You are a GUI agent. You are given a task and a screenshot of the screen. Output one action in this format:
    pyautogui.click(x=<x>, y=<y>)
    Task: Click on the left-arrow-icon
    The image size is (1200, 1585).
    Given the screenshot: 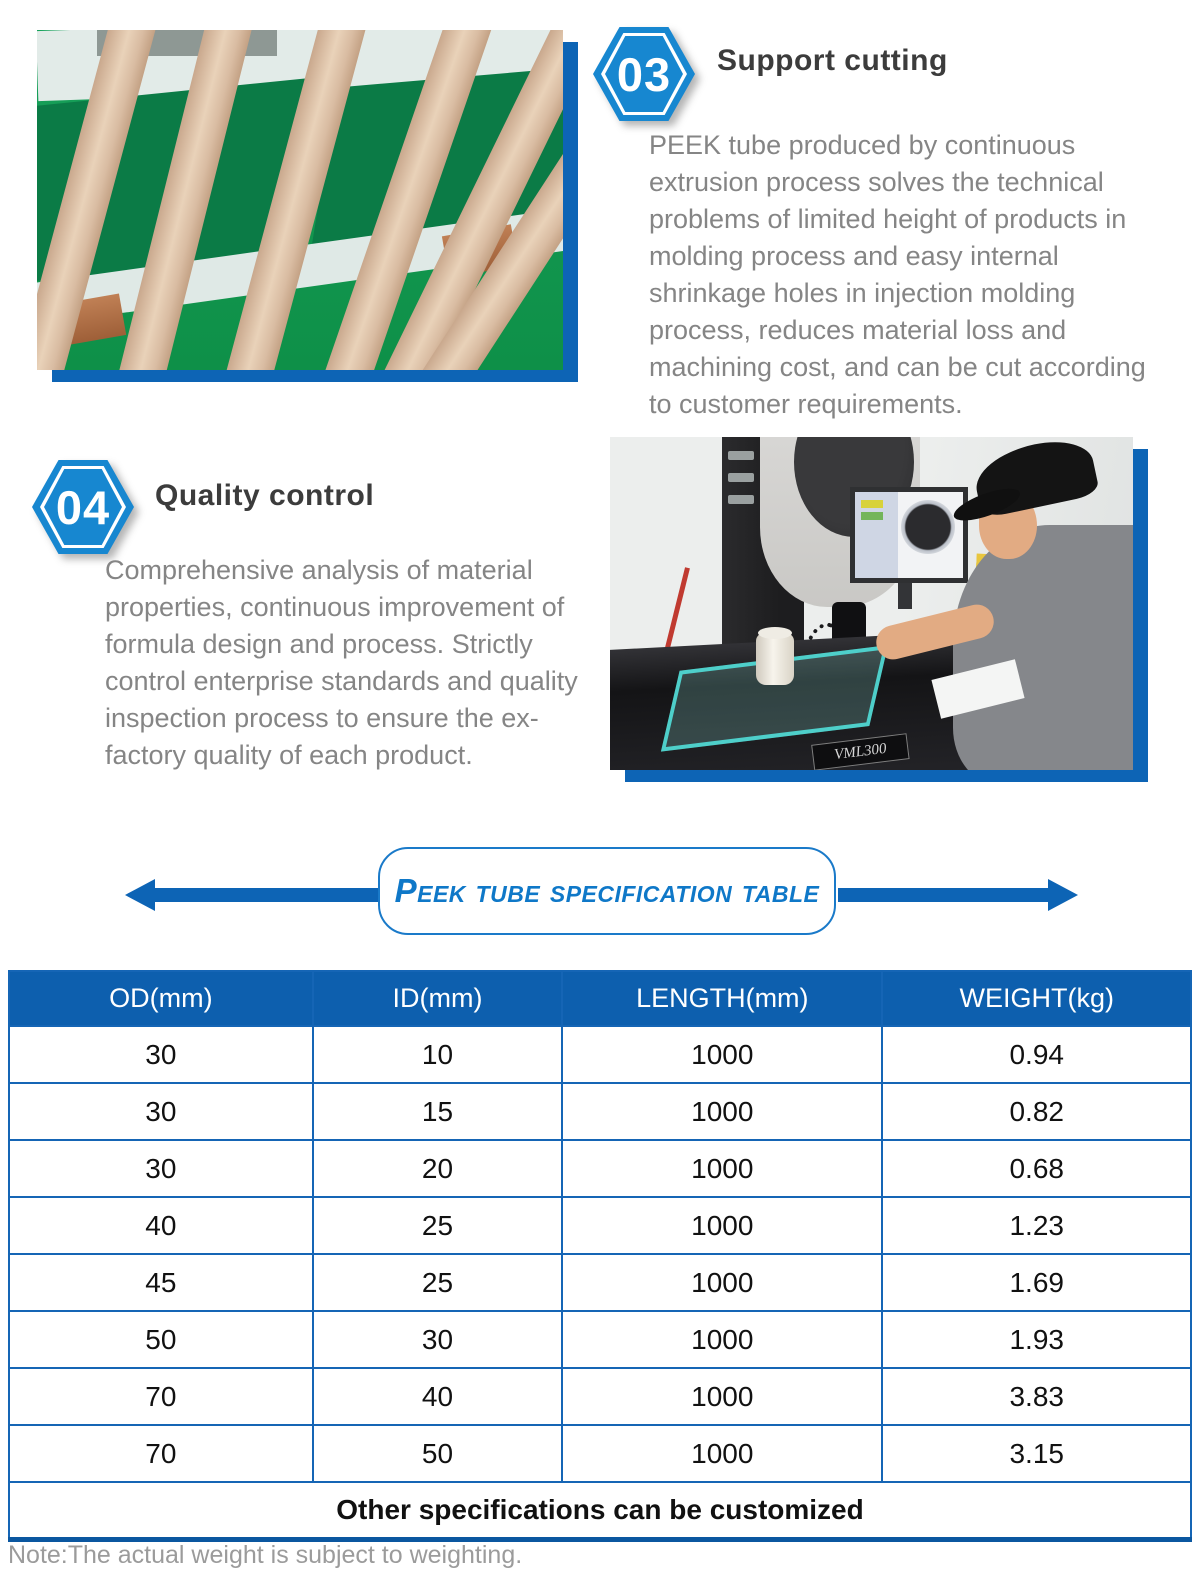 What is the action you would take?
    pyautogui.click(x=251, y=895)
    